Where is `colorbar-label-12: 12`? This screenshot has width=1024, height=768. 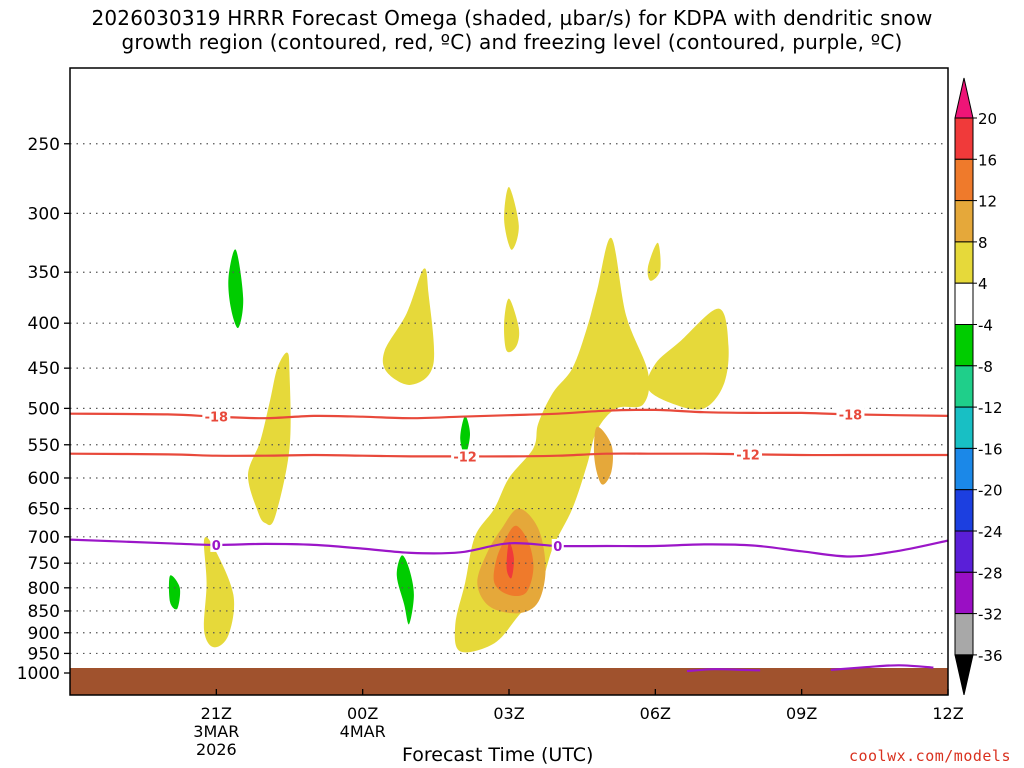
colorbar-label-12: 12 is located at coordinates (987, 202).